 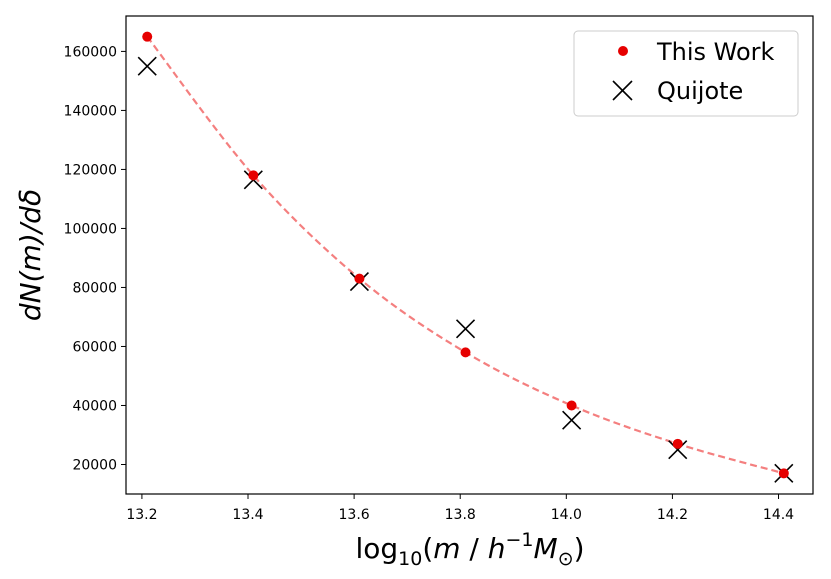 I want to click on x-axis-ticks: 13.2 13.4 13.6 13.8 14.0 14.2 14.4, so click(x=460, y=508).